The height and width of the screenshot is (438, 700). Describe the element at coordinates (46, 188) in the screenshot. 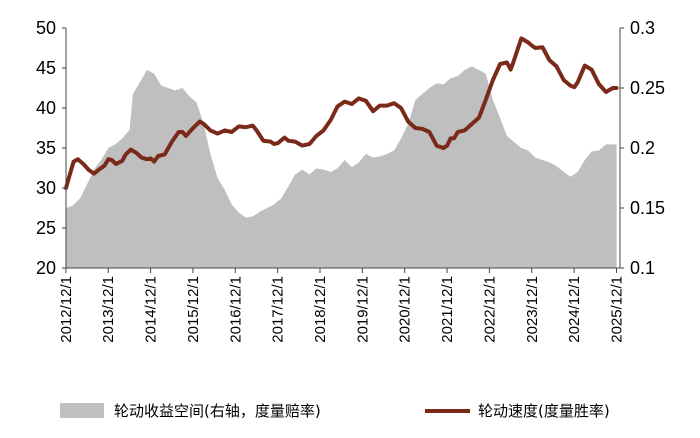

I see `left-axis-tick-label: 30` at that location.